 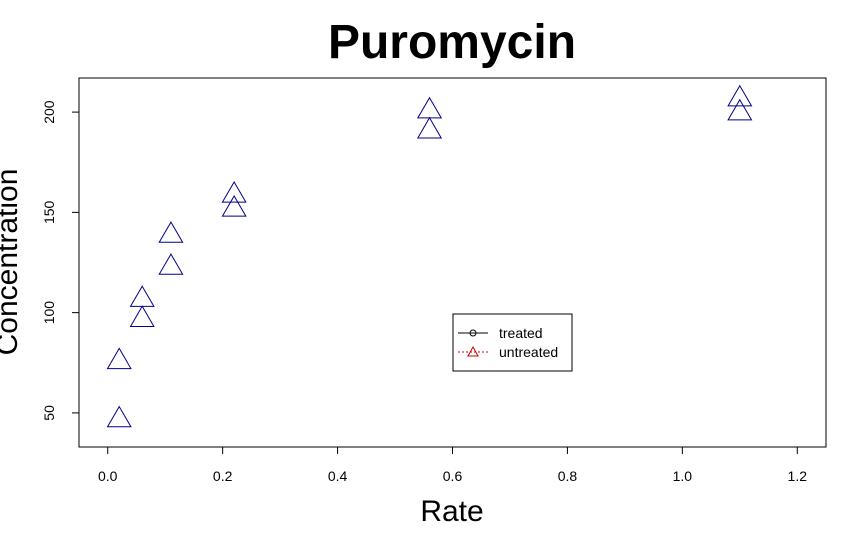 What do you see at coordinates (568, 476) in the screenshot?
I see `x-tick-label: 0.8` at bounding box center [568, 476].